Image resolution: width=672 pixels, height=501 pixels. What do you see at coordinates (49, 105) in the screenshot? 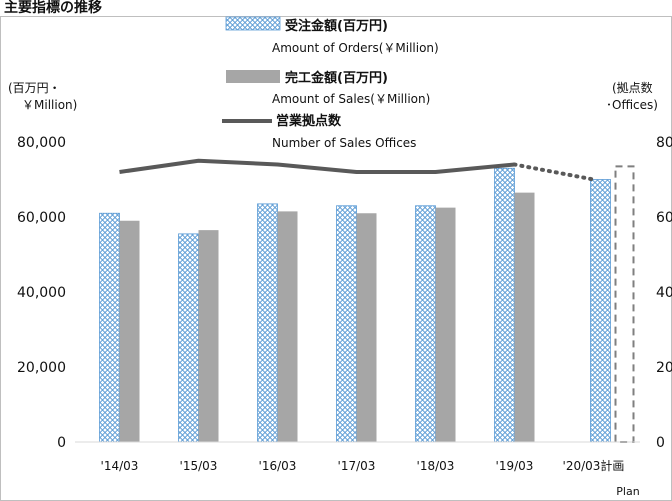
I see `y-left-unit-line2: ￥Million)` at bounding box center [49, 105].